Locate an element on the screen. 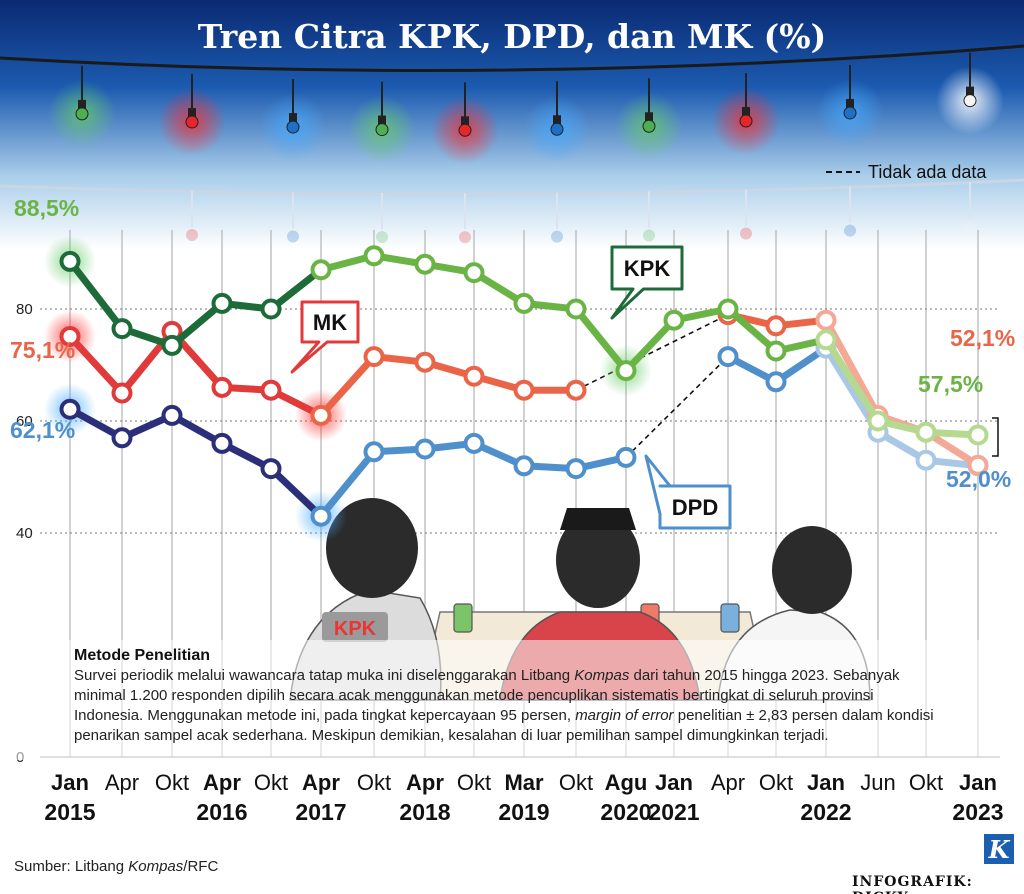 The image size is (1024, 894). logo-box is located at coordinates (999, 849).